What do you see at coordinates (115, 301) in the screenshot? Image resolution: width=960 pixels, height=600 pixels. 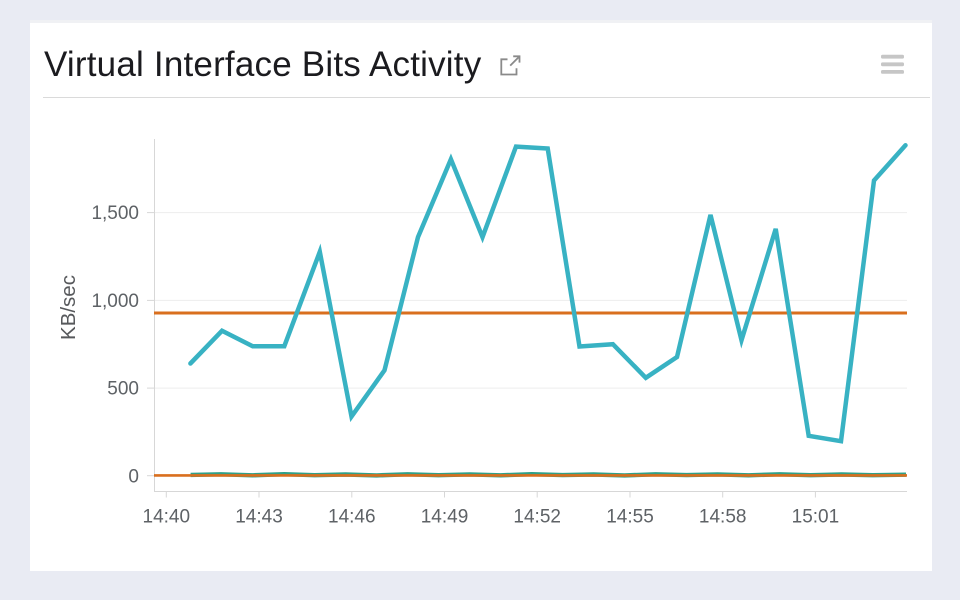 I see `svg-text: 1,000` at bounding box center [115, 301].